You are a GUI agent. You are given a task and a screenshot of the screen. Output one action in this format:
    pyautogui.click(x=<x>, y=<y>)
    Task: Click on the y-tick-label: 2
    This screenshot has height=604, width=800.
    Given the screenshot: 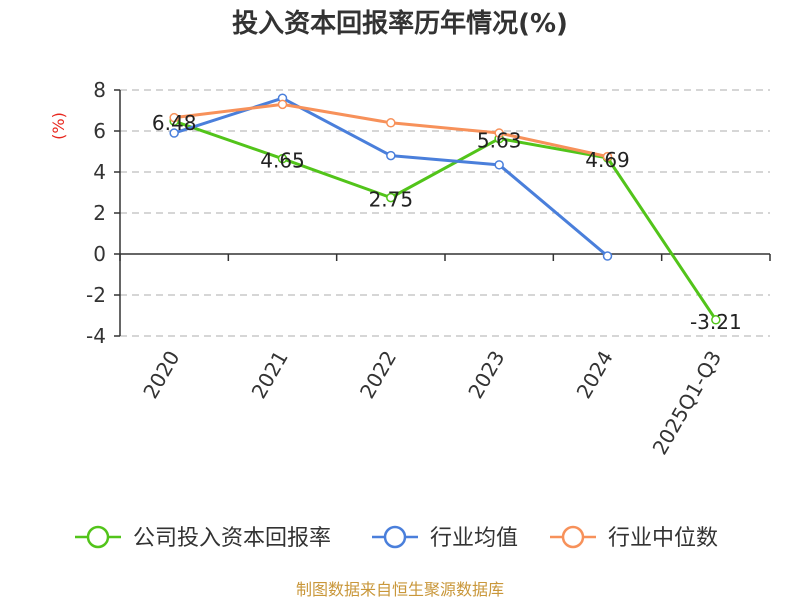 What is the action you would take?
    pyautogui.click(x=99, y=213)
    